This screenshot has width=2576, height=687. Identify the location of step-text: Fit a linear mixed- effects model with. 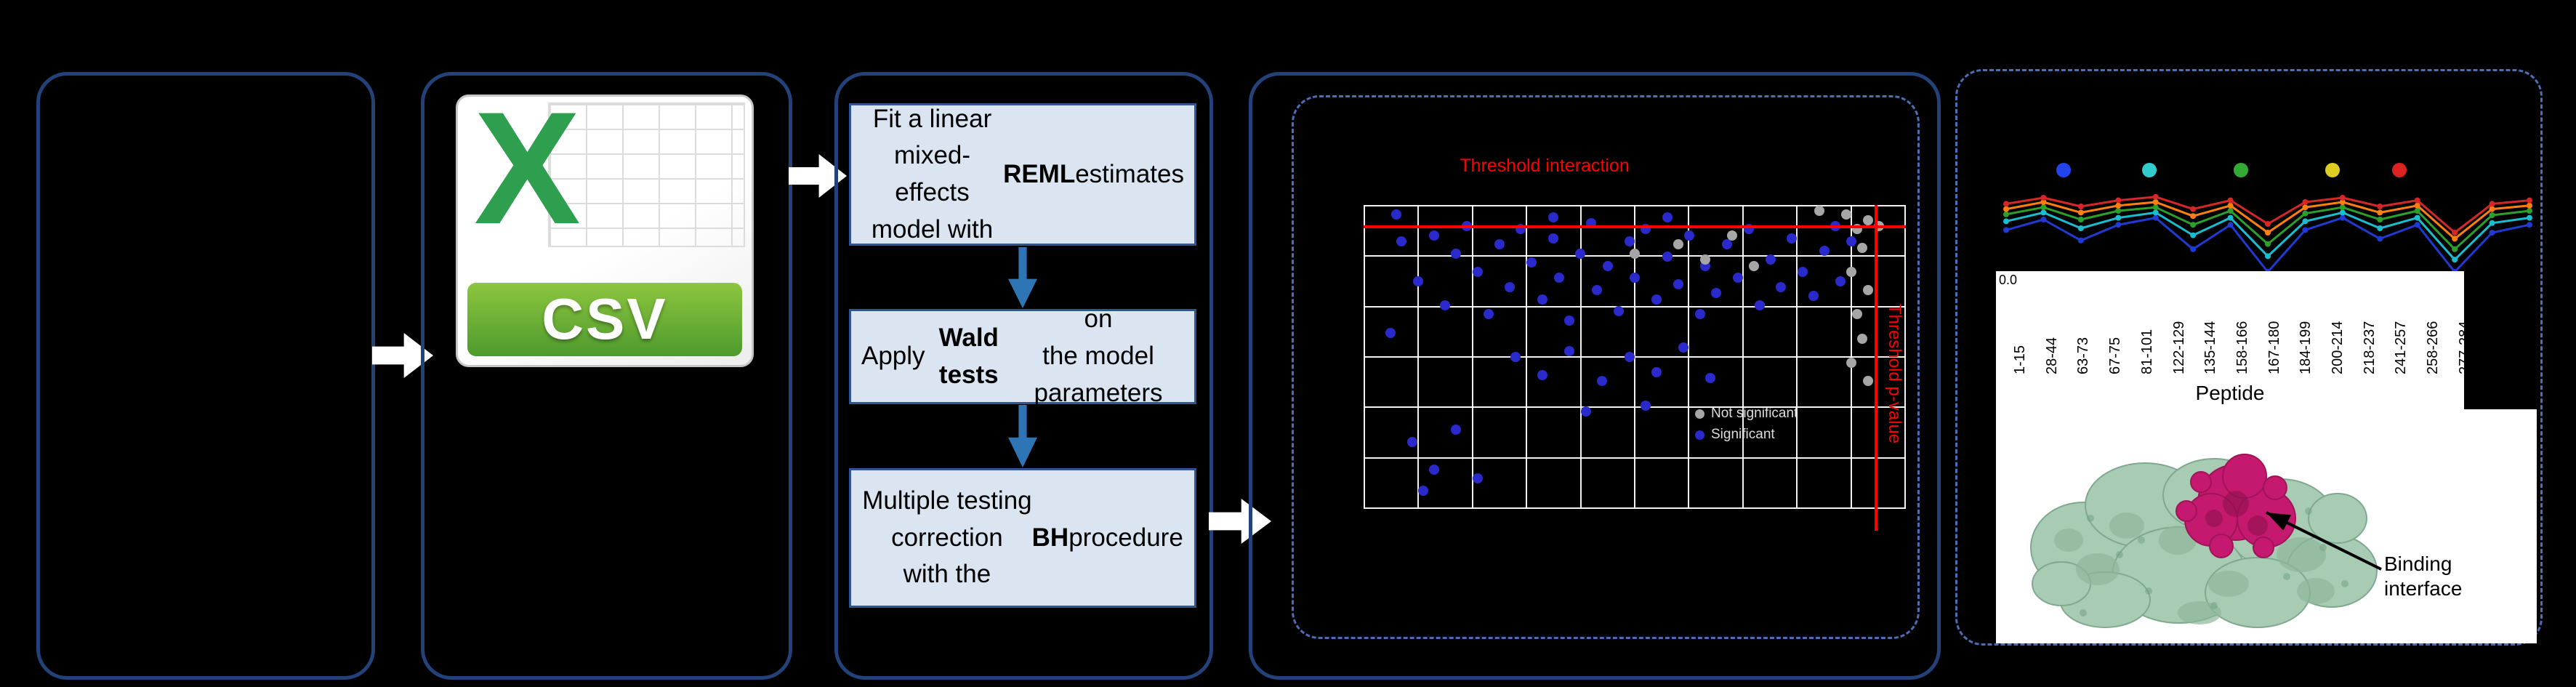
(932, 174).